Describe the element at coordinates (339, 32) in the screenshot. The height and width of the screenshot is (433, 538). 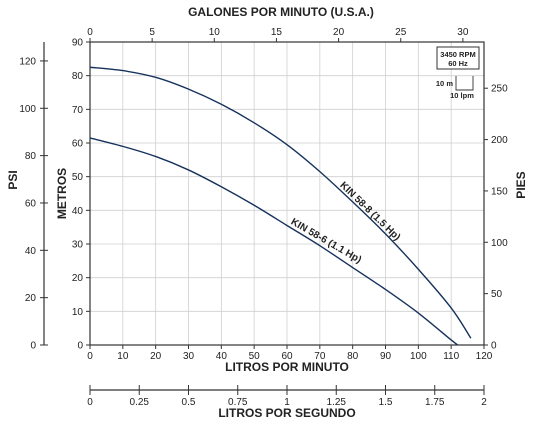
I see `gpm-tick-label: 20` at that location.